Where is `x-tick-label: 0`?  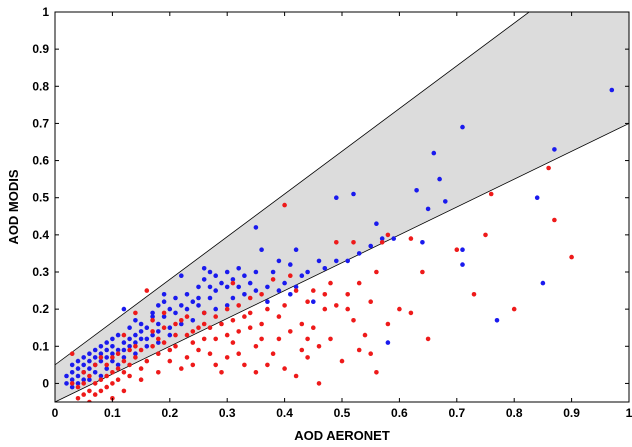 x-tick-label: 0 is located at coordinates (55, 413).